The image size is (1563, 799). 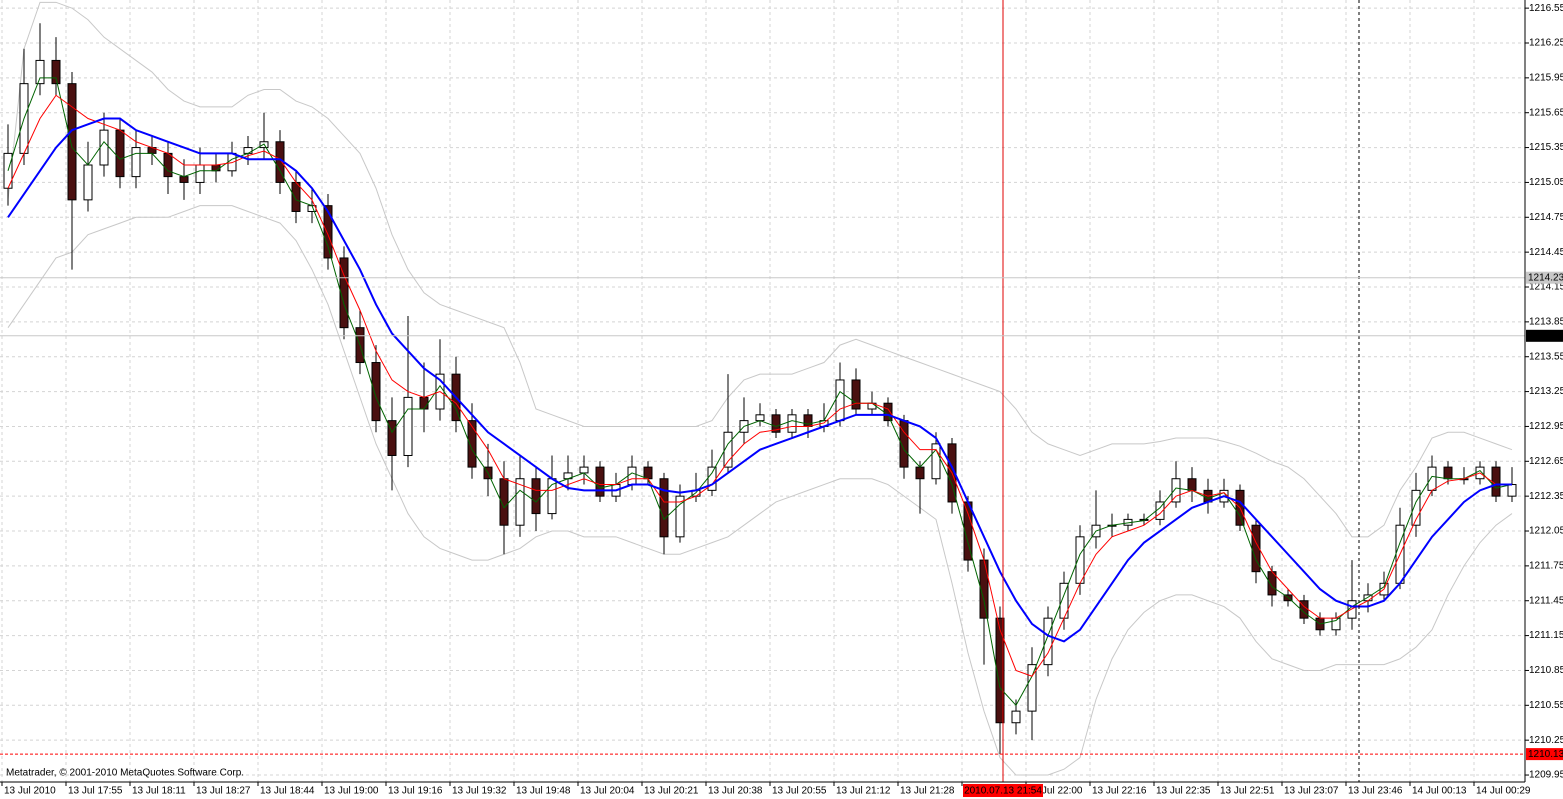 What do you see at coordinates (1546, 705) in the screenshot?
I see `y-tick-label: 1210.55` at bounding box center [1546, 705].